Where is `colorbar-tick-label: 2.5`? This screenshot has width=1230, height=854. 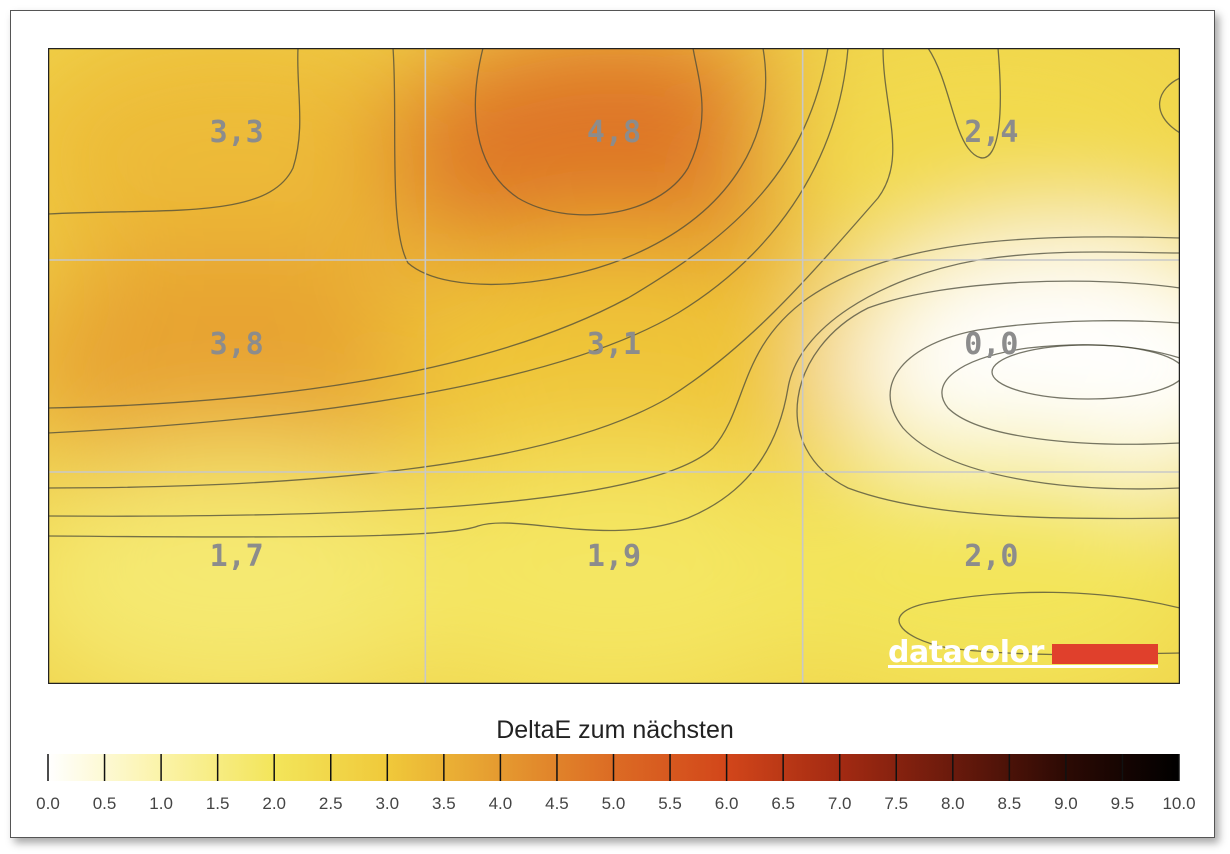 colorbar-tick-label: 2.5 is located at coordinates (331, 803).